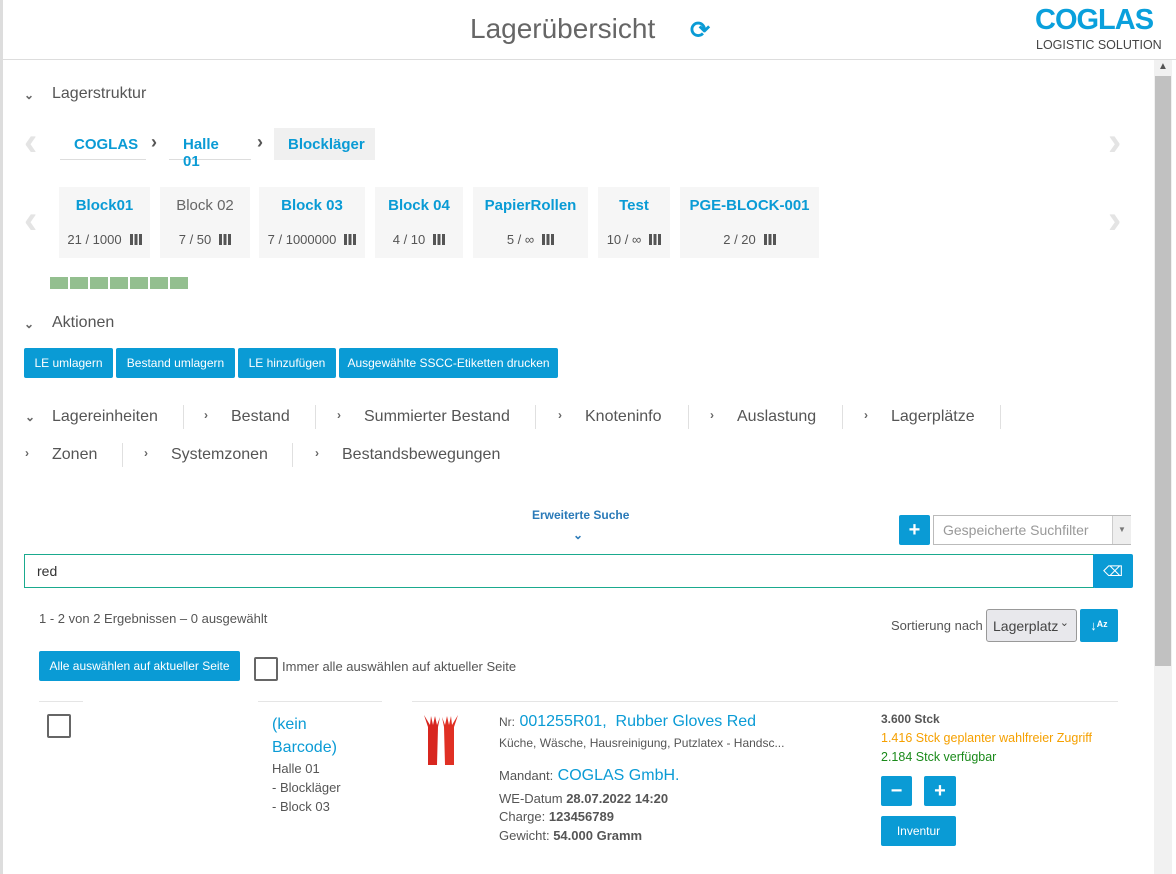 This screenshot has width=1176, height=874. Describe the element at coordinates (526, 775) in the screenshot. I see `mandant-label: Mandant:` at that location.